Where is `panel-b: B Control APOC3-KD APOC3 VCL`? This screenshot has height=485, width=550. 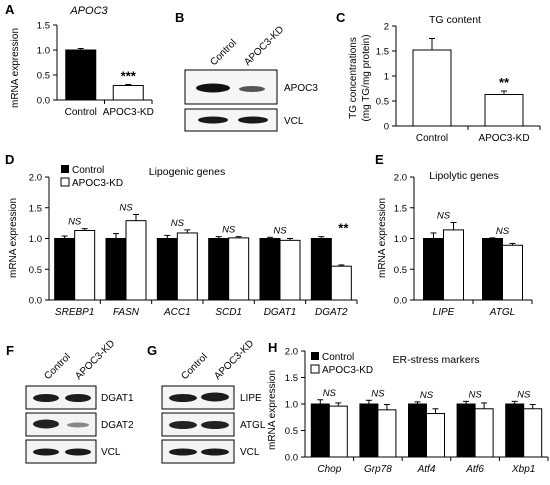
panel-b: B Control APOC3-KD APOC3 VCL is located at coordinates (246, 71).